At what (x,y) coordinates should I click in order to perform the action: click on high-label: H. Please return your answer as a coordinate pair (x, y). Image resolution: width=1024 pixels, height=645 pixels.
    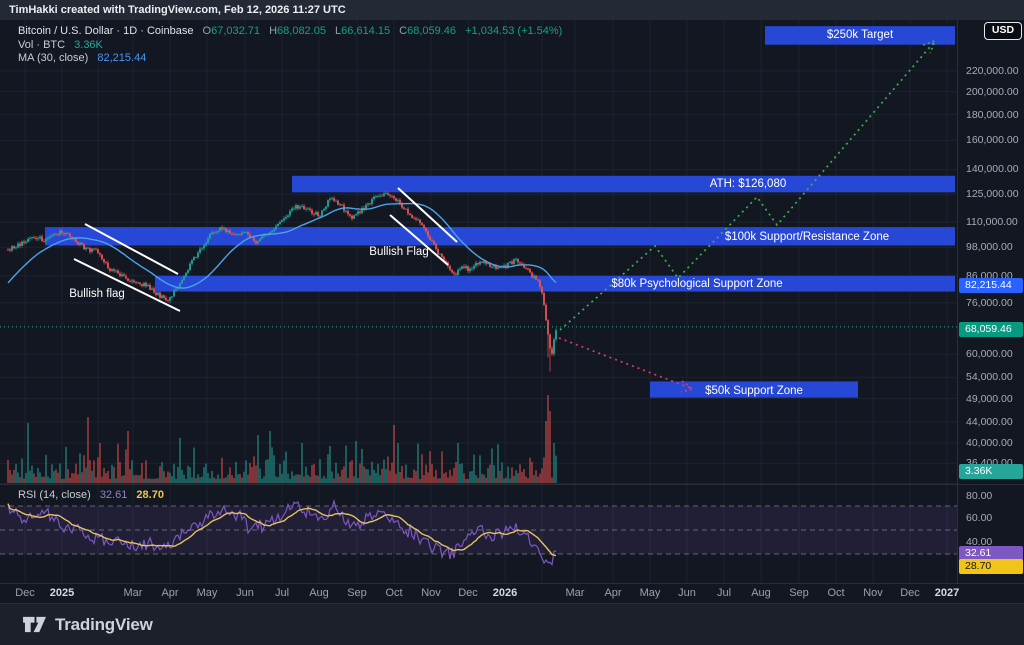
    Looking at the image, I should click on (273, 31).